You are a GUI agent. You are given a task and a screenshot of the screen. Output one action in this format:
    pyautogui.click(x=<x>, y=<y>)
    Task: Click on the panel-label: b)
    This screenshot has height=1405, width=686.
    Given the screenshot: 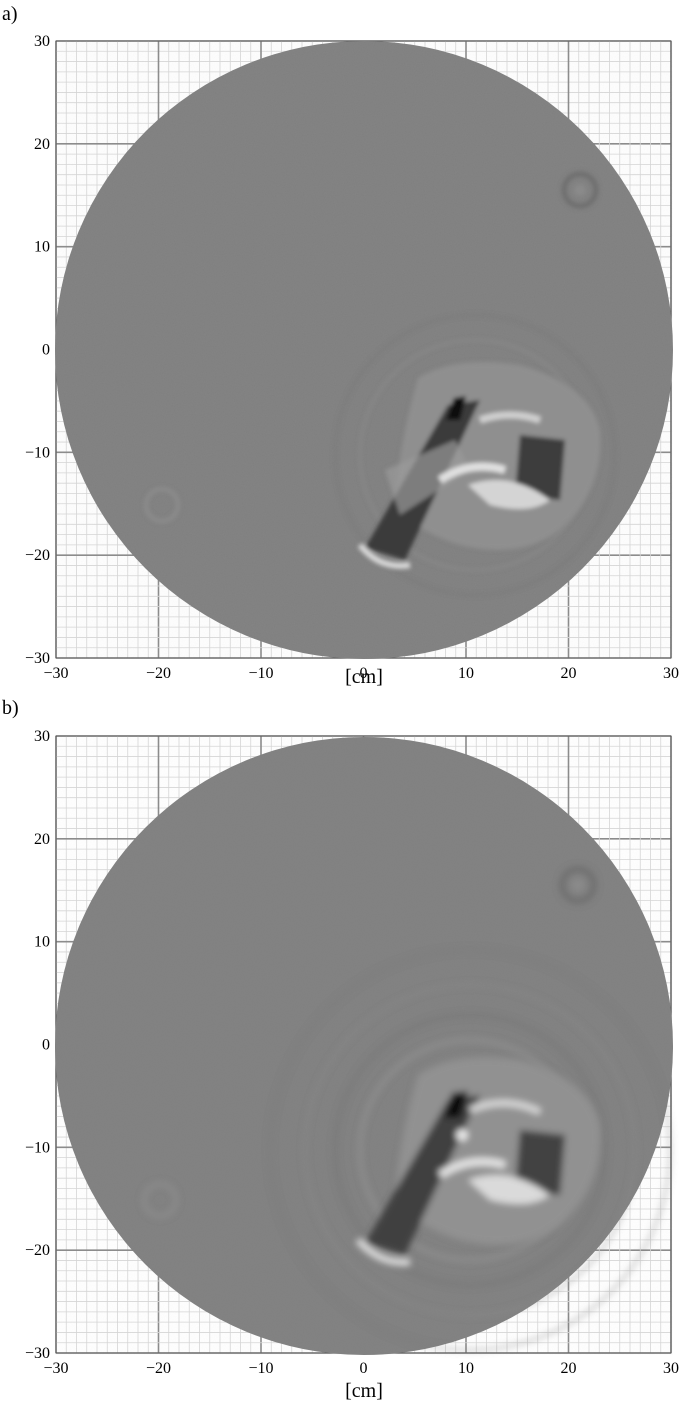 What is the action you would take?
    pyautogui.click(x=10, y=708)
    